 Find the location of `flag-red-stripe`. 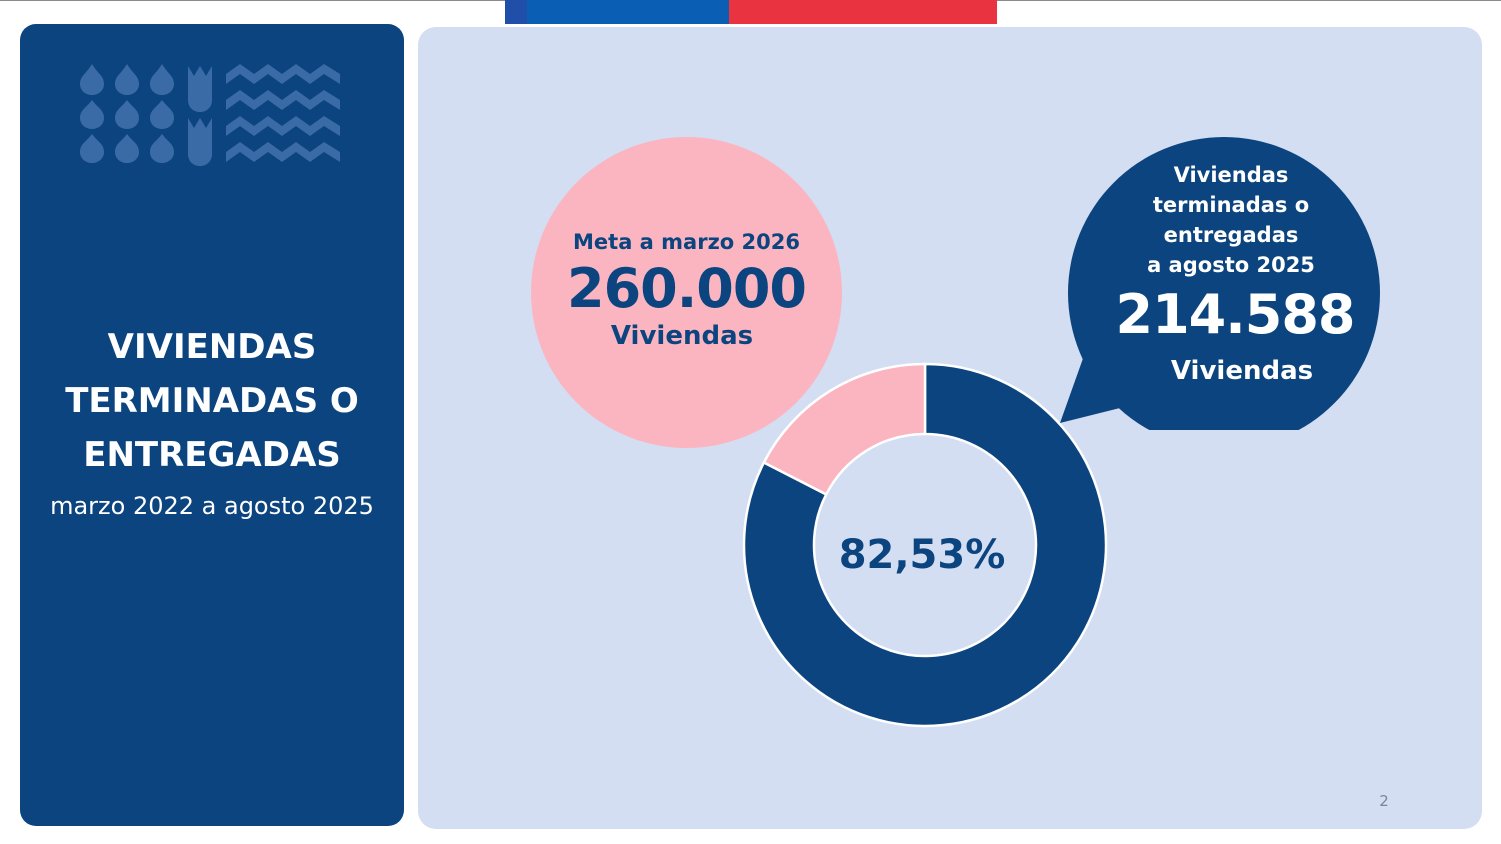

flag-red-stripe is located at coordinates (863, 12).